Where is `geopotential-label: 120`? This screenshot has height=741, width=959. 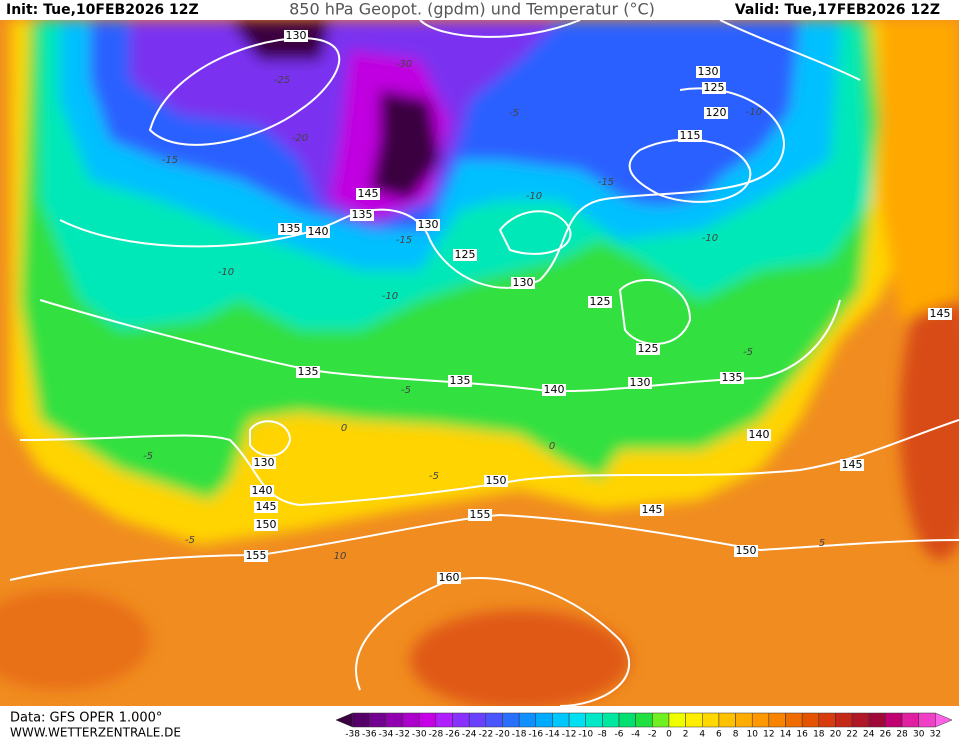 geopotential-label: 120 is located at coordinates (716, 112).